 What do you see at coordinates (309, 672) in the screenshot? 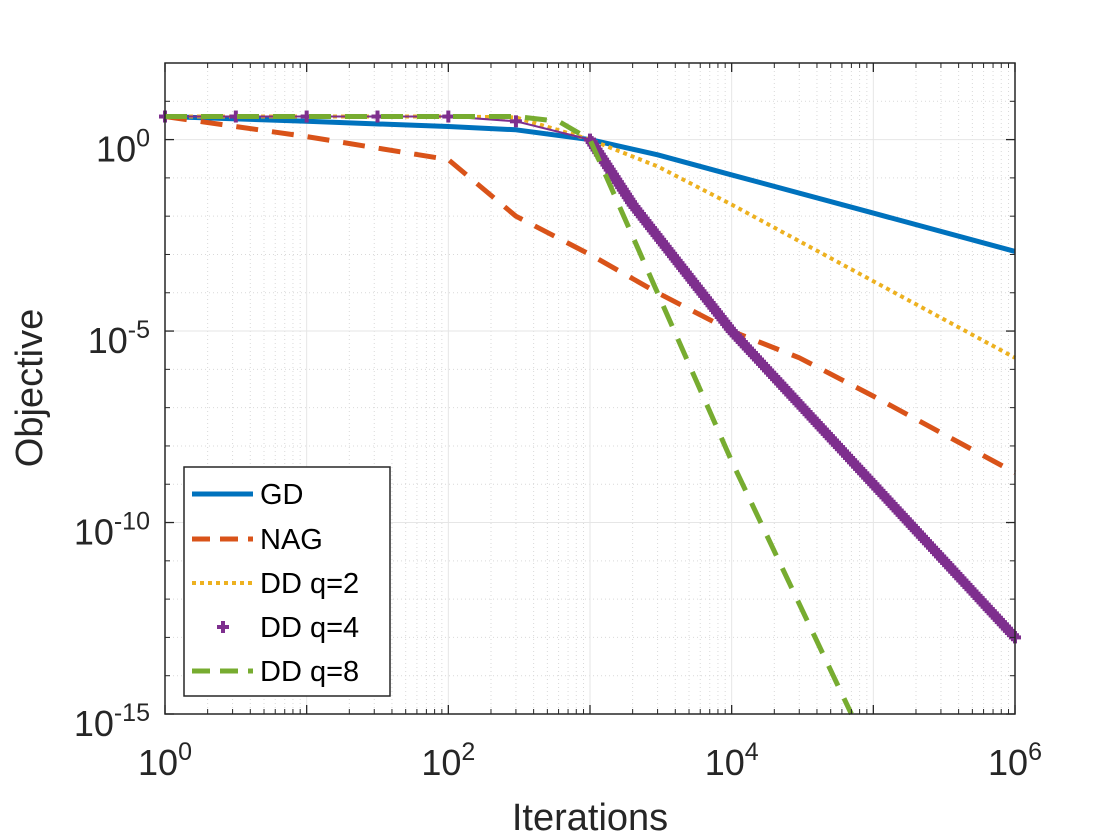
I see `legend-label: DD q=8` at bounding box center [309, 672].